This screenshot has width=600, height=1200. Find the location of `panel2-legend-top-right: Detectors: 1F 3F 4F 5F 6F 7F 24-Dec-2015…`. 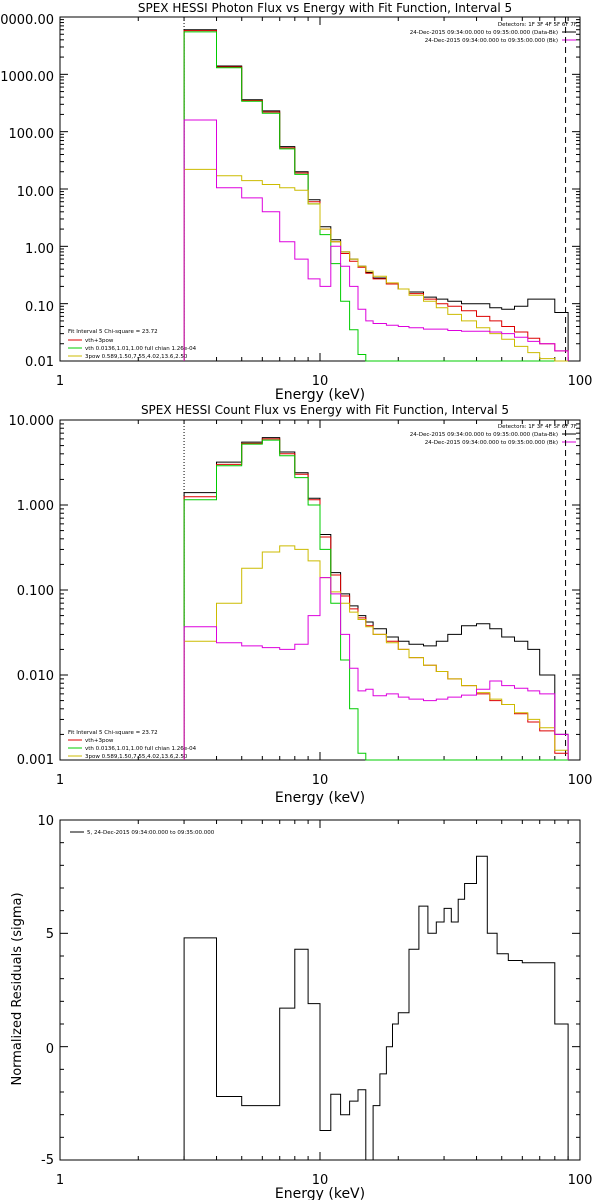

panel2-legend-top-right: Detectors: 1F 3F 4F 5F 6F 7F 24-Dec-2015… is located at coordinates (493, 435).